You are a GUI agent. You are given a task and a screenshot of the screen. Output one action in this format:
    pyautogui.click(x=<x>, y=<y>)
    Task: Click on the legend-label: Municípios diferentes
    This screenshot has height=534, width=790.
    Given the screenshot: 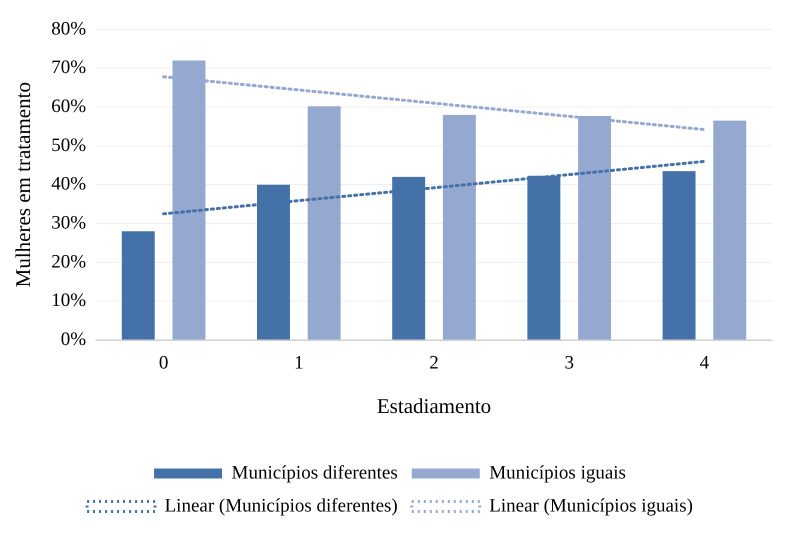 What is the action you would take?
    pyautogui.click(x=315, y=473)
    